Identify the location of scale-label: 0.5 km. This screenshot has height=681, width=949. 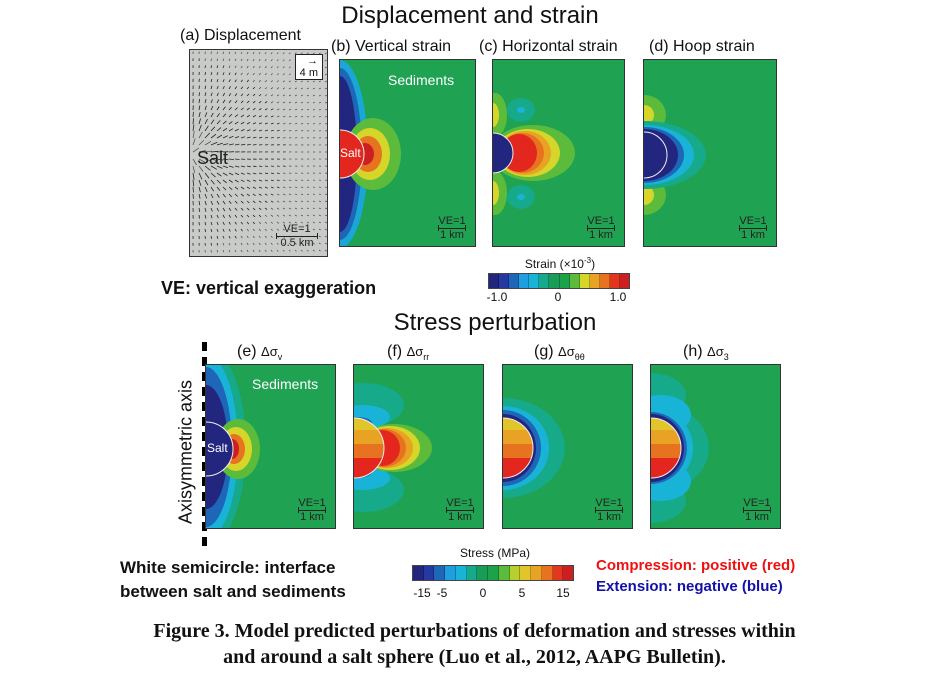
(297, 243).